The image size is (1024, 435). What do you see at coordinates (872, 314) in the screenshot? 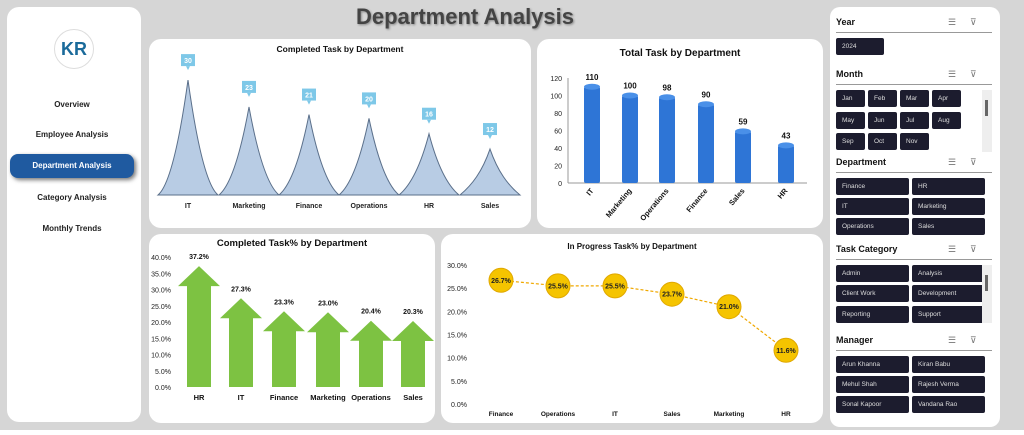
I see `slicer-item: Reporting` at bounding box center [872, 314].